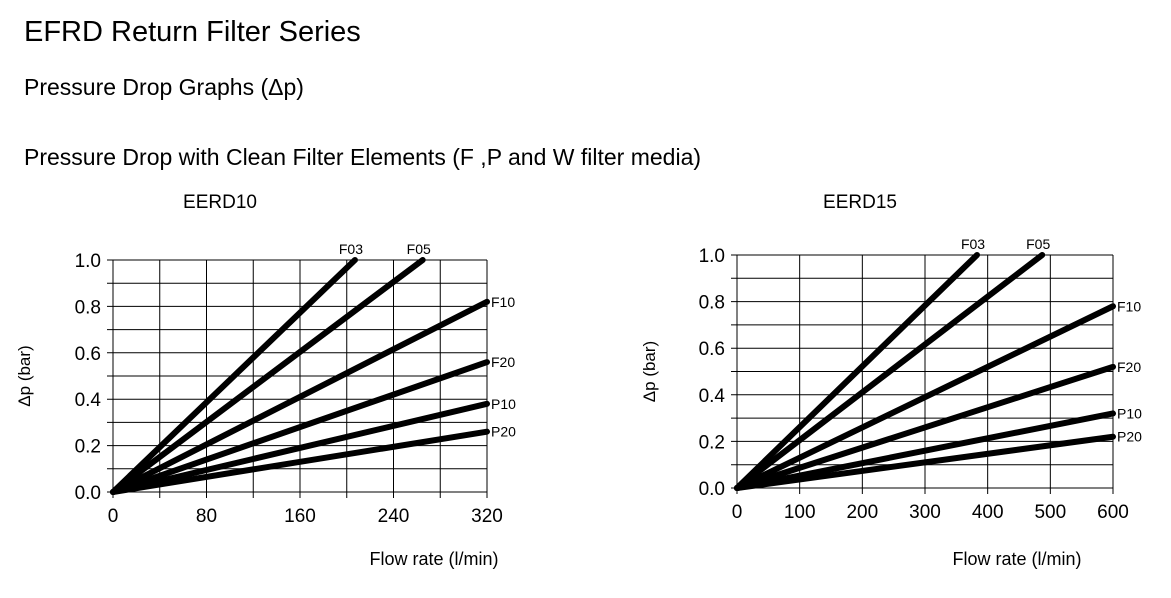 The height and width of the screenshot is (598, 1171). Describe the element at coordinates (206, 516) in the screenshot. I see `x-tick-label: 80` at that location.